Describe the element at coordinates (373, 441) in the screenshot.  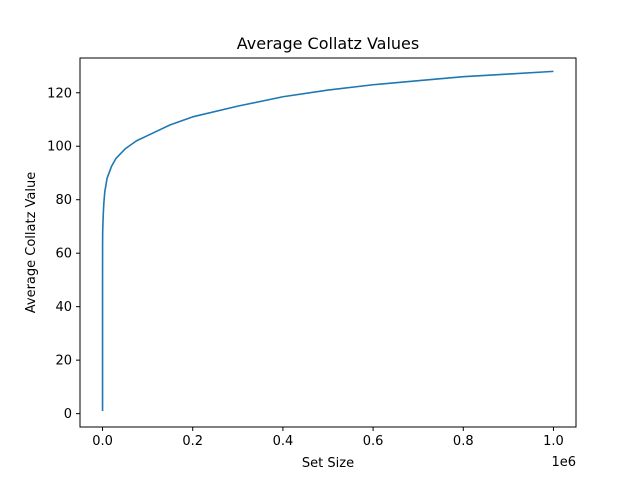
I see `x-tick-label: 0.6` at that location.